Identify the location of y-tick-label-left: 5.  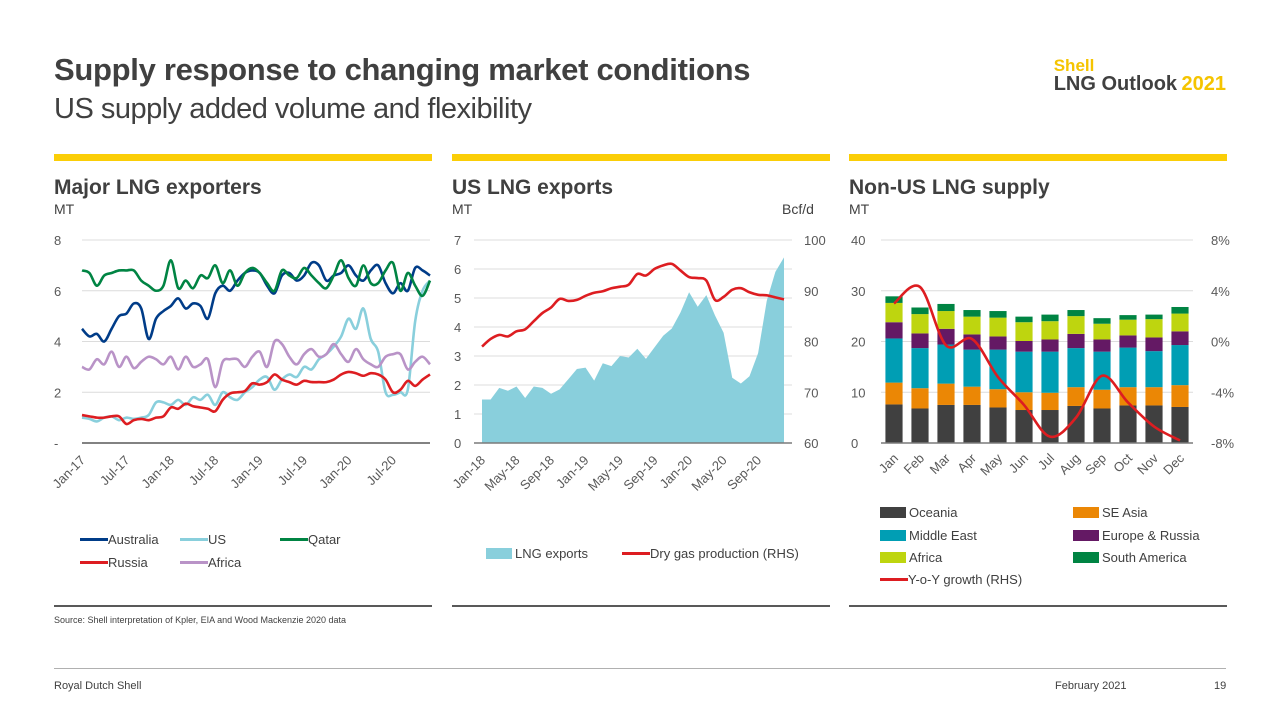
(457, 298).